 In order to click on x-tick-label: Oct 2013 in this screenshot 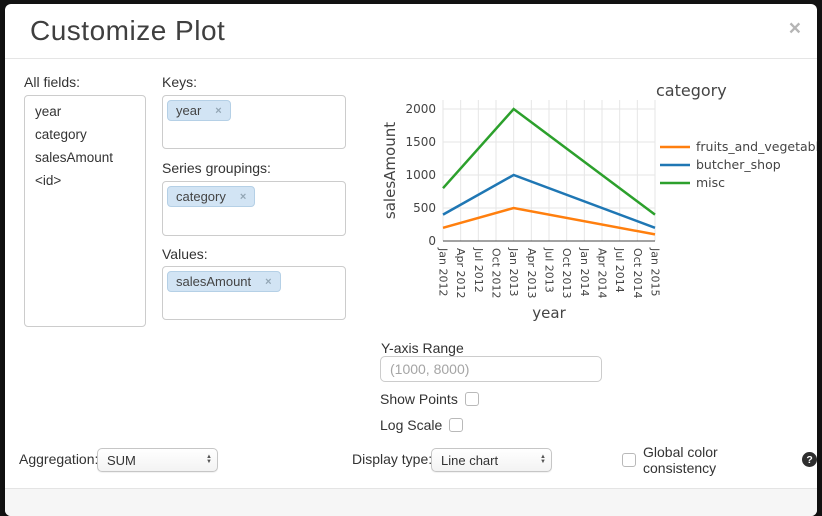, I will do `click(566, 273)`.